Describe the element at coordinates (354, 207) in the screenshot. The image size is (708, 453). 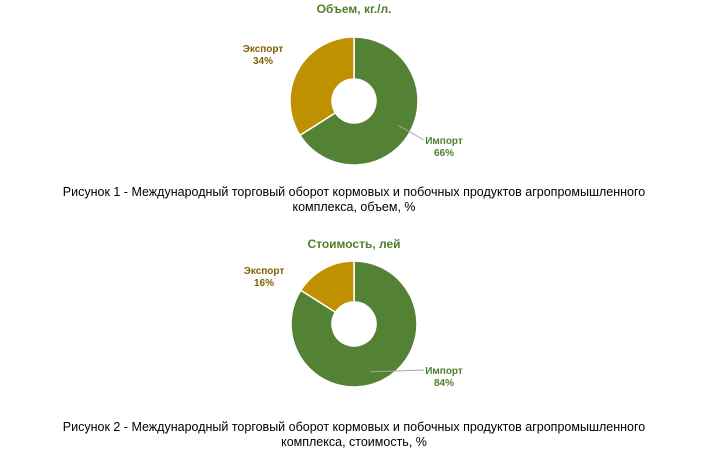
I see `caption-line-2: комплекса, объем, %` at that location.